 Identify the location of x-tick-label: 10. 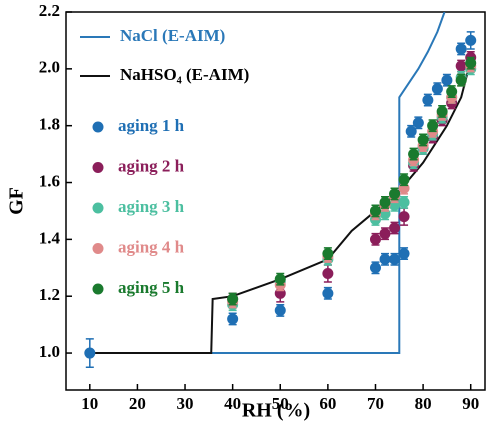
(89, 403).